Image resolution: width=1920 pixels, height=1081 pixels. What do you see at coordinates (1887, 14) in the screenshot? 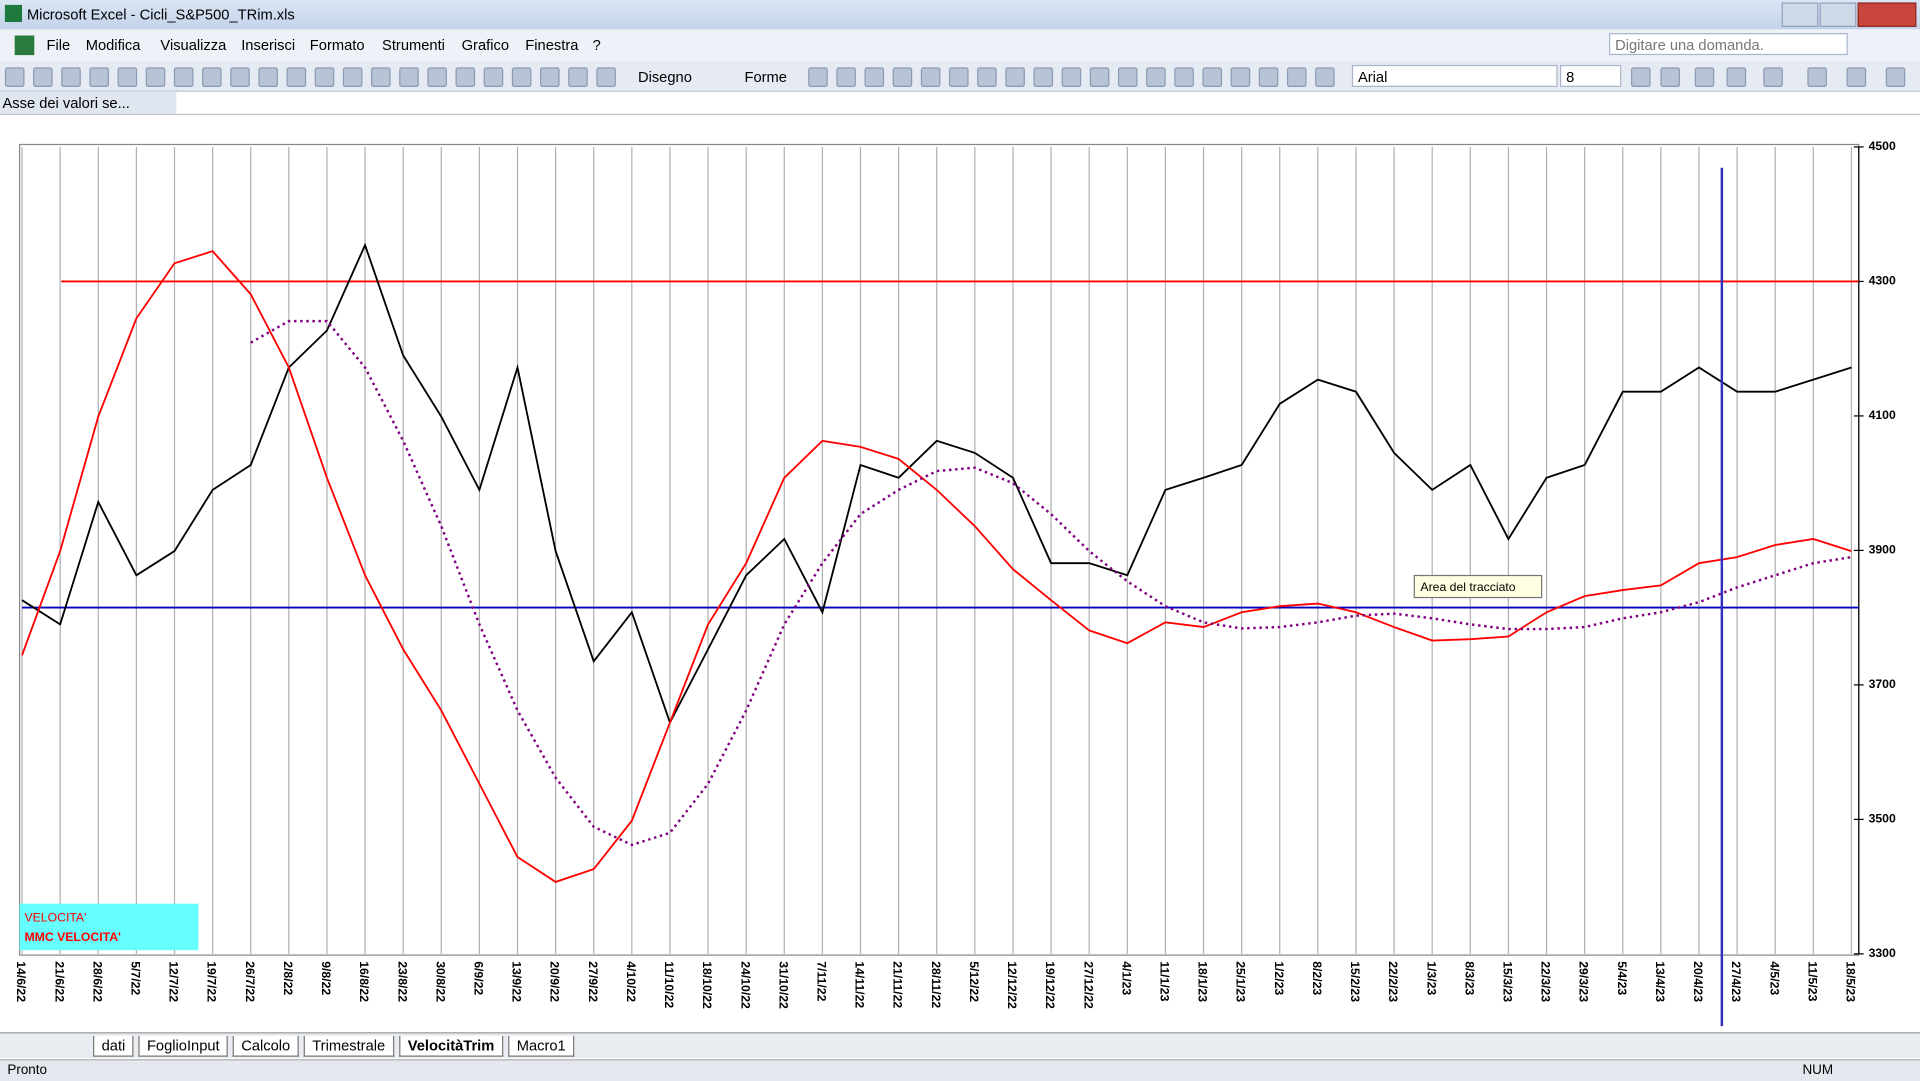
I see `close` at bounding box center [1887, 14].